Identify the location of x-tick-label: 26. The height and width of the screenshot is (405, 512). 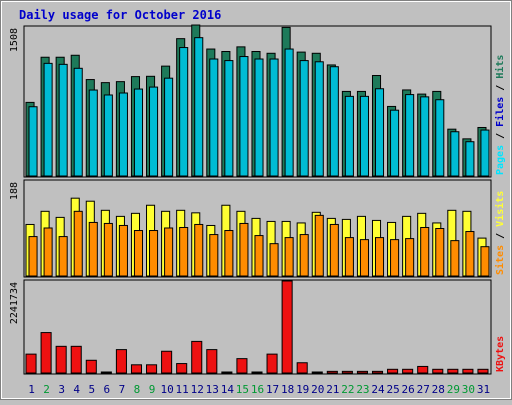
(408, 389).